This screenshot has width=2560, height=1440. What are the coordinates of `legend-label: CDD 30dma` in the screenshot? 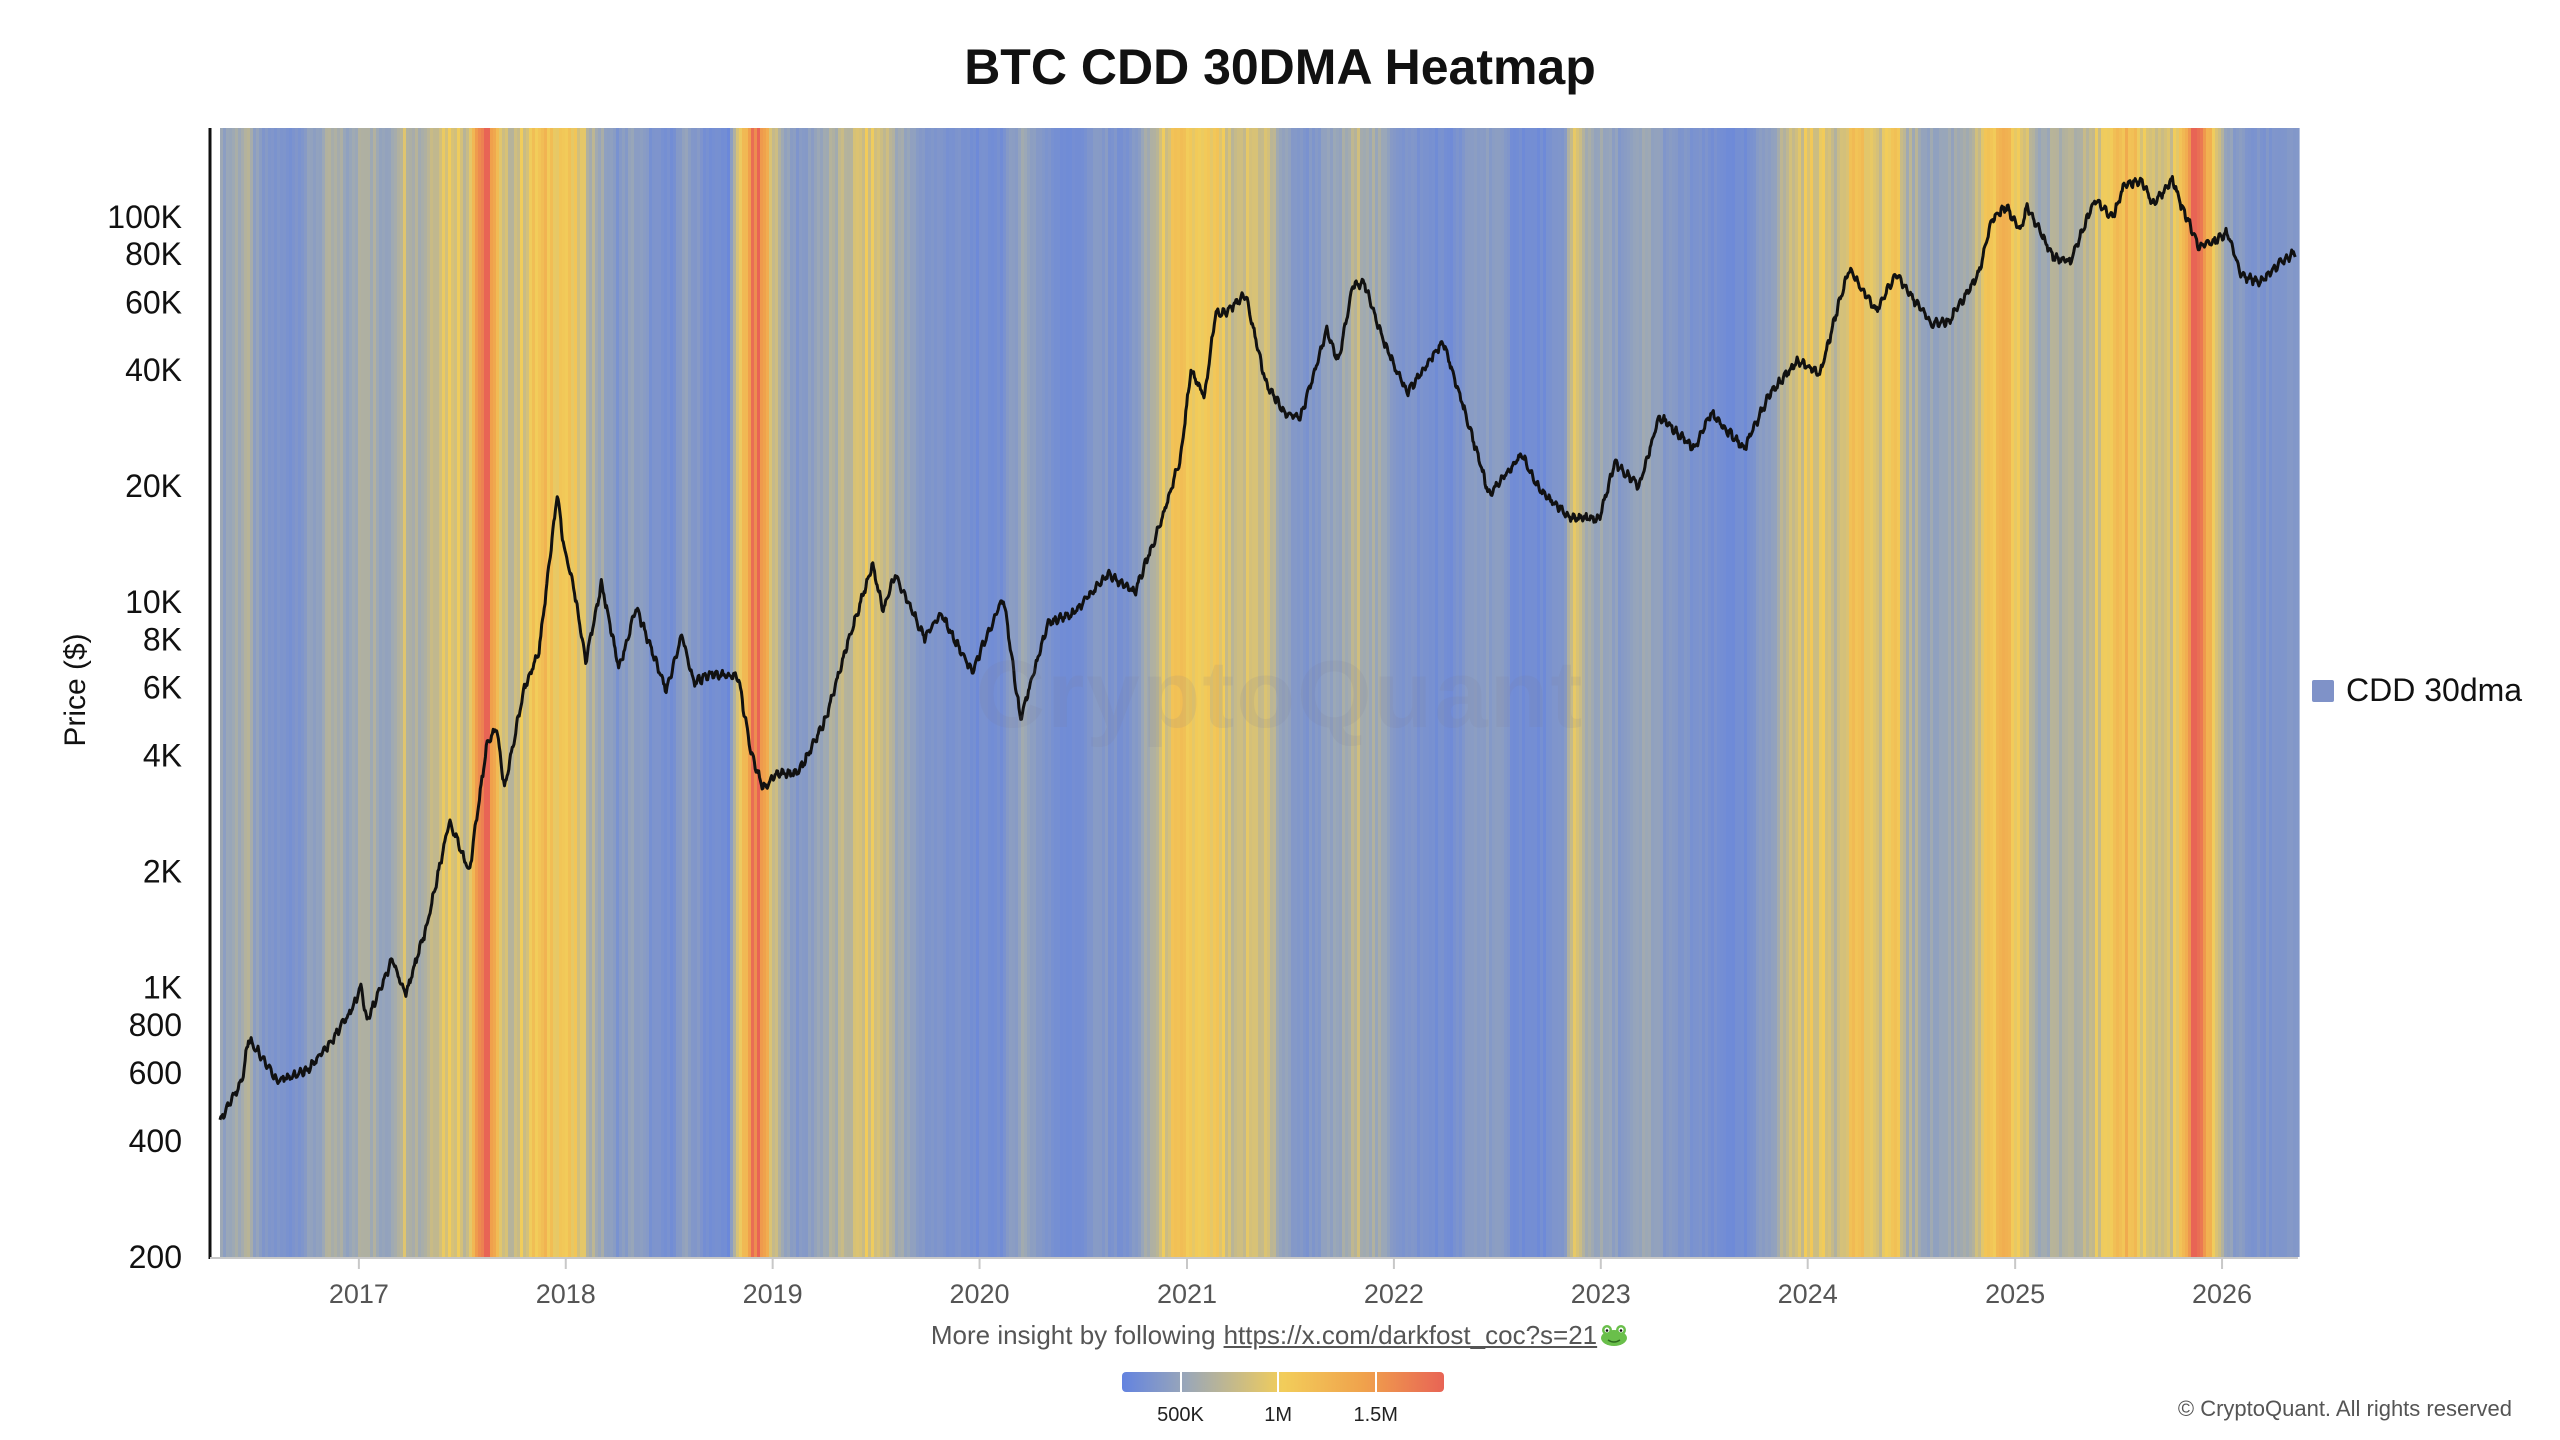 It's located at (2434, 690).